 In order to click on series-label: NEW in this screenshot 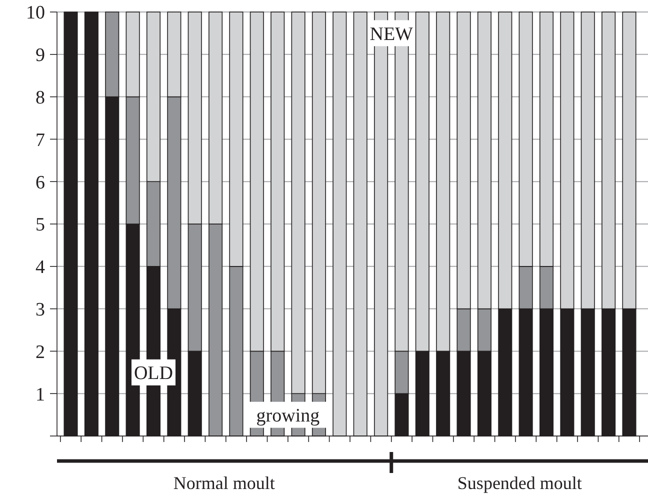, I will do `click(392, 34)`.